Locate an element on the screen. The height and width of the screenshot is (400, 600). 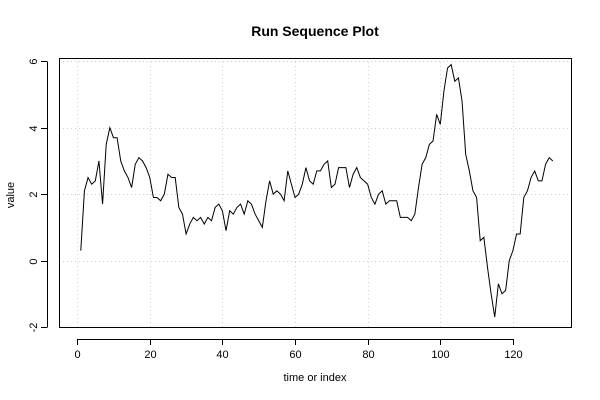
y-tick-label: 0 is located at coordinates (34, 261).